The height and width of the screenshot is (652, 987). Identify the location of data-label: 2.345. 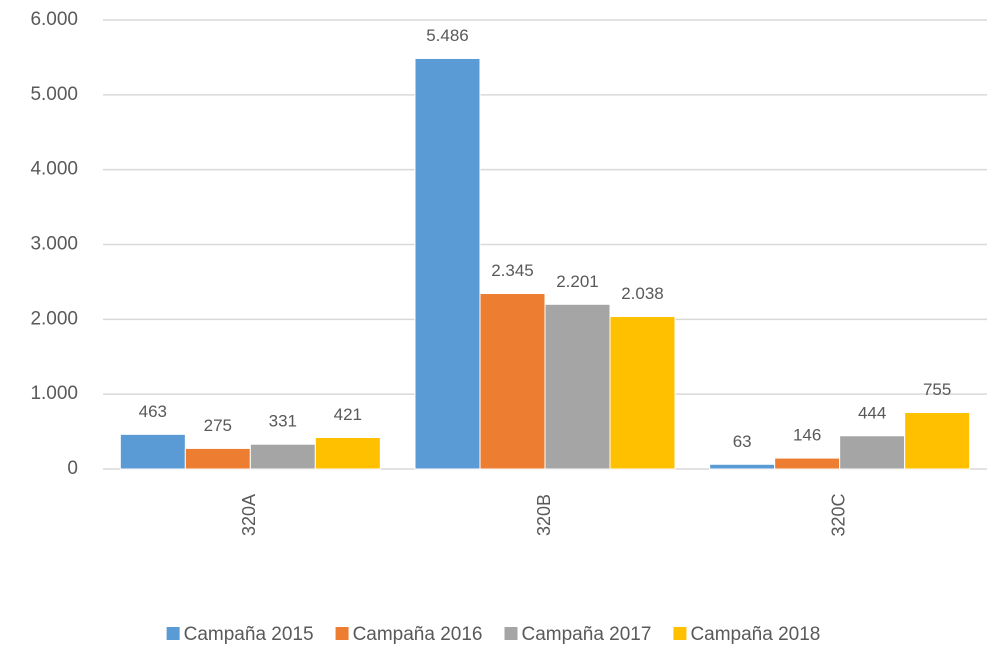
(512, 270).